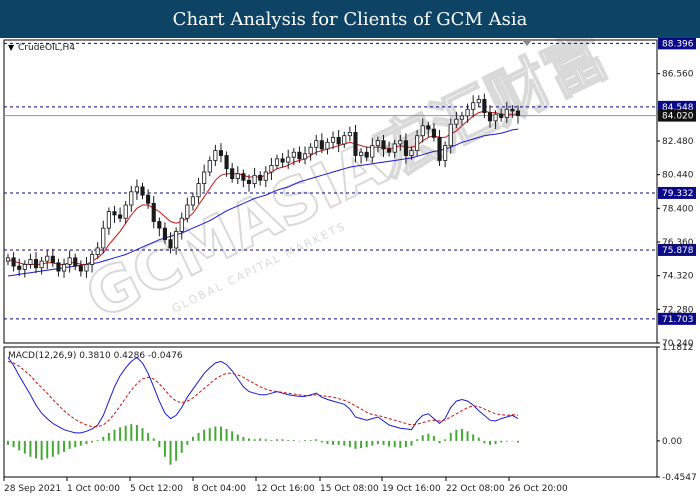 The width and height of the screenshot is (700, 500). What do you see at coordinates (678, 209) in the screenshot?
I see `y-tick-label: 78.400` at bounding box center [678, 209].